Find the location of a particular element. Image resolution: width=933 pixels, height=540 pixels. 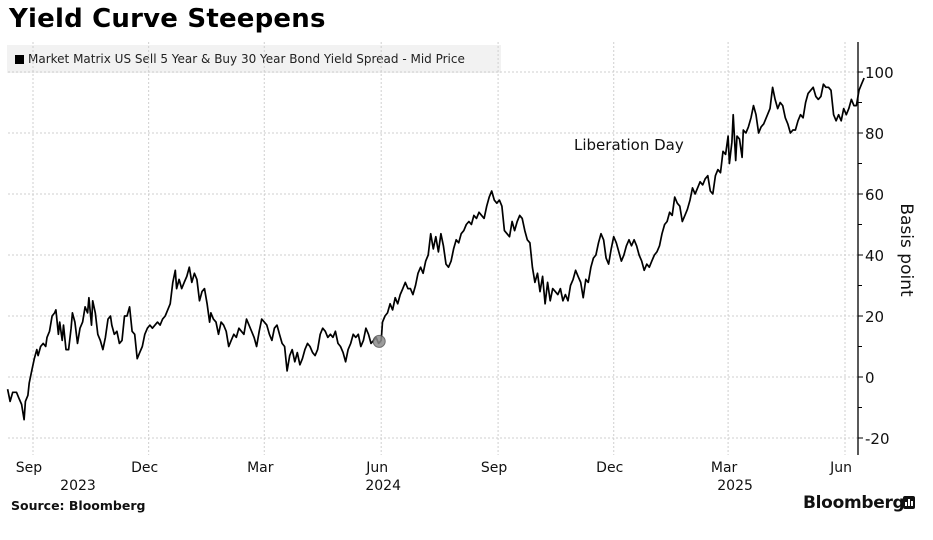

y-tick-label: 100 is located at coordinates (879, 73).